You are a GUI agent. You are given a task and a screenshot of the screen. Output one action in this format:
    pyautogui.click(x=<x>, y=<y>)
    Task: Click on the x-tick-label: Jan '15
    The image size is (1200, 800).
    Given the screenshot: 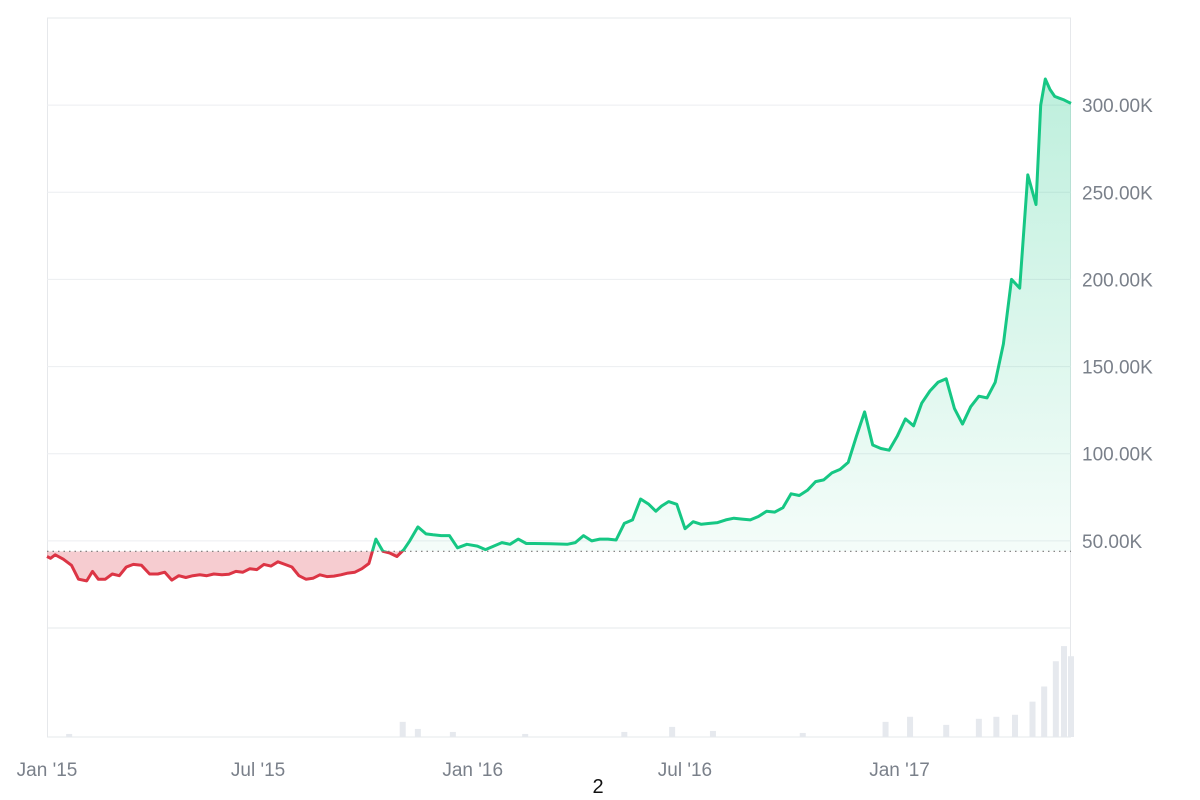 What is the action you would take?
    pyautogui.click(x=47, y=770)
    